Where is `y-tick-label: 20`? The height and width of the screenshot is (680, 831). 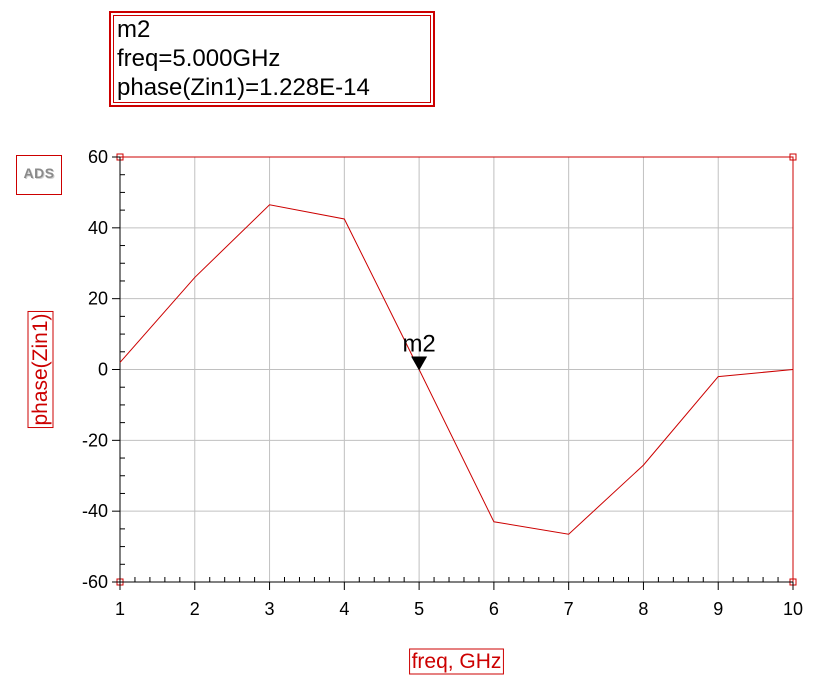
y-tick-label: 20 is located at coordinates (98, 299).